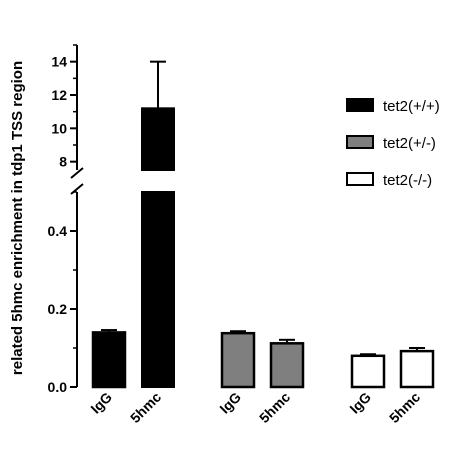 The width and height of the screenshot is (474, 460). Describe the element at coordinates (59, 128) in the screenshot. I see `y-tick-label: 10` at that location.